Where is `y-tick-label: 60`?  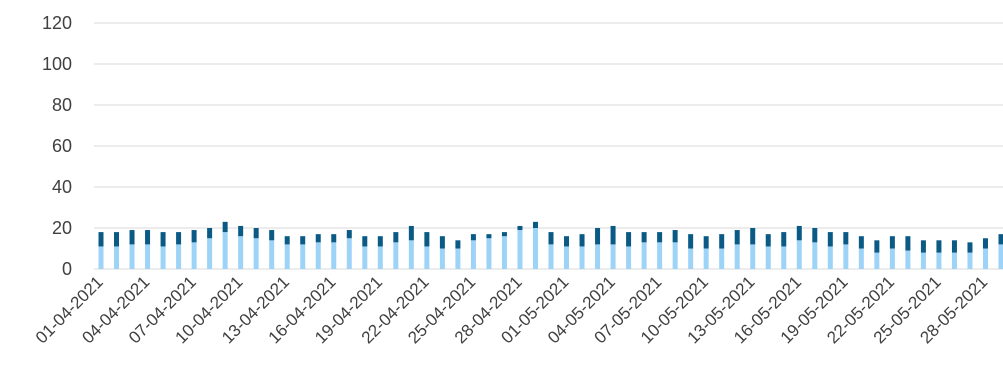 y-tick-label: 60 is located at coordinates (62, 146).